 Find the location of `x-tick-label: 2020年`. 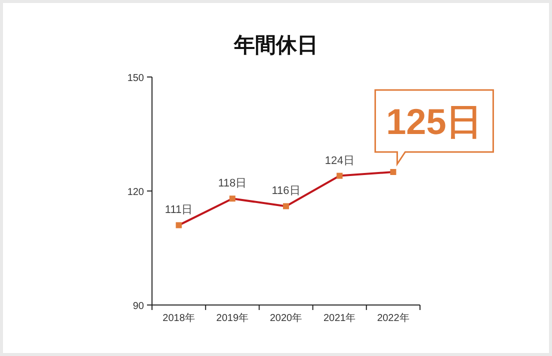

x-tick-label: 2020年 is located at coordinates (286, 318).